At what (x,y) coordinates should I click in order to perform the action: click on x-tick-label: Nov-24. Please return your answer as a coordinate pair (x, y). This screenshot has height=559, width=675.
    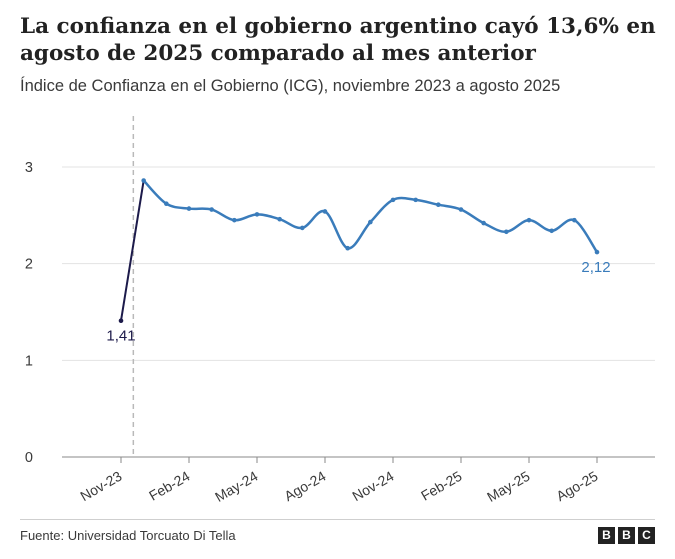
    Looking at the image, I should click on (372, 486).